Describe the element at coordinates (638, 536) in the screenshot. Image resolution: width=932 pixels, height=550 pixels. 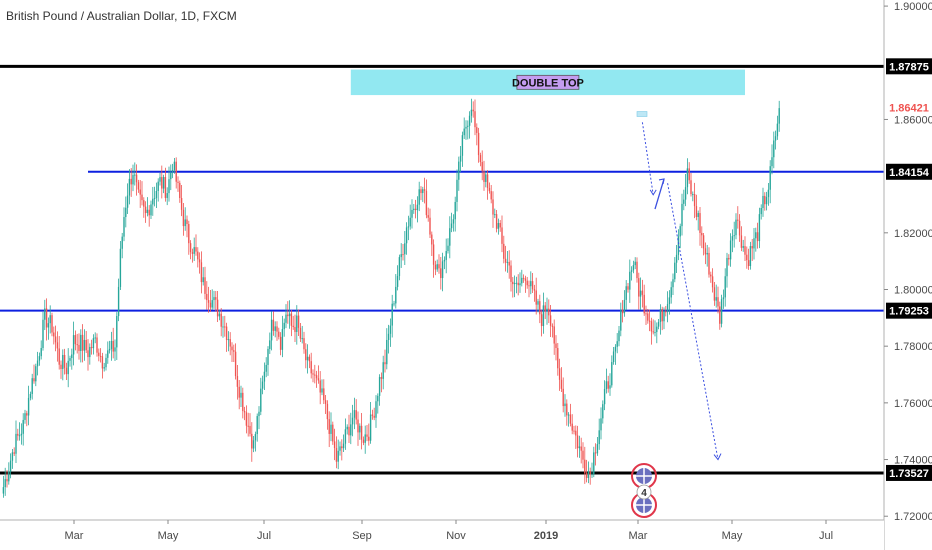
I see `x-tick-label: Mar` at that location.